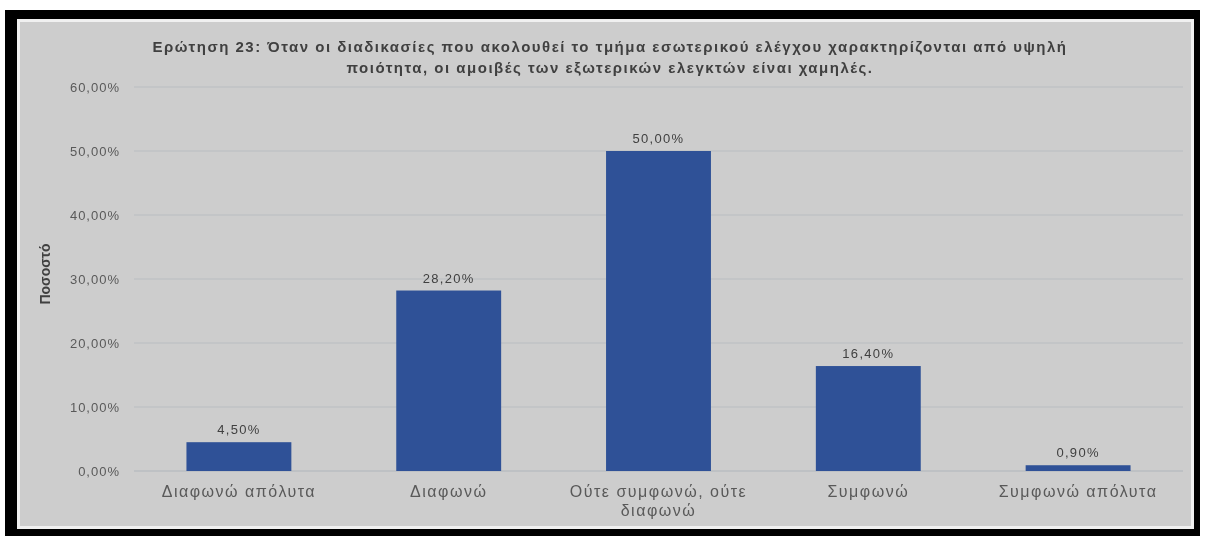 The height and width of the screenshot is (538, 1206). I want to click on x-tick-label: Διαφωνώ απόλυτα, so click(239, 491).